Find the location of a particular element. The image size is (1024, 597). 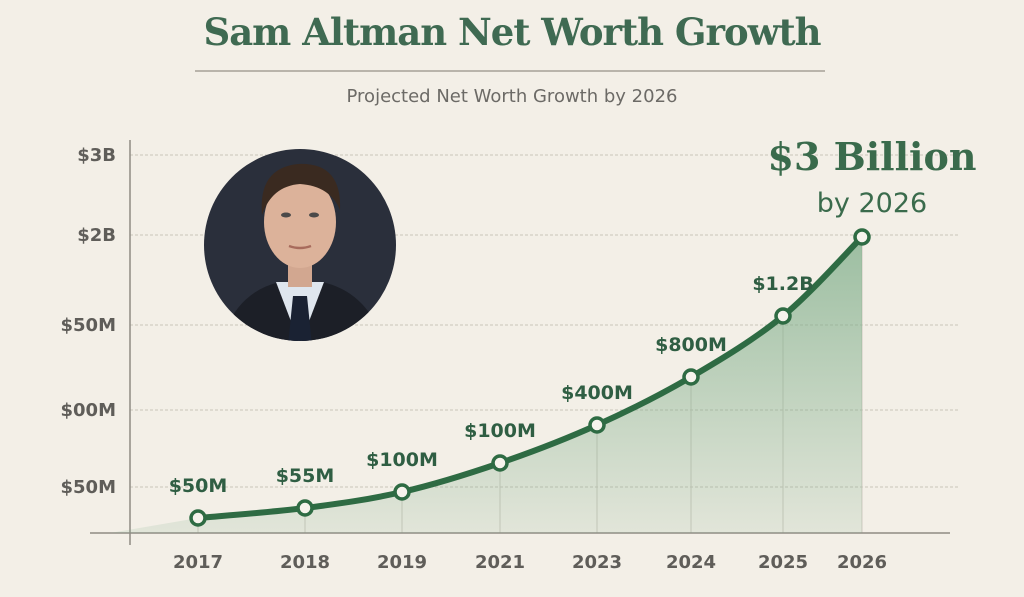

data-point-2021 is located at coordinates (500, 463).